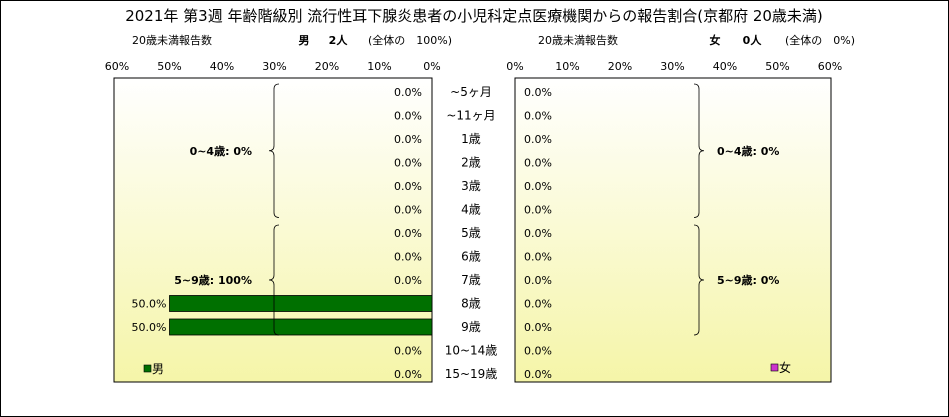 The width and height of the screenshot is (949, 417). What do you see at coordinates (304, 40) in the screenshot?
I see `left-sex-label: 男` at bounding box center [304, 40].